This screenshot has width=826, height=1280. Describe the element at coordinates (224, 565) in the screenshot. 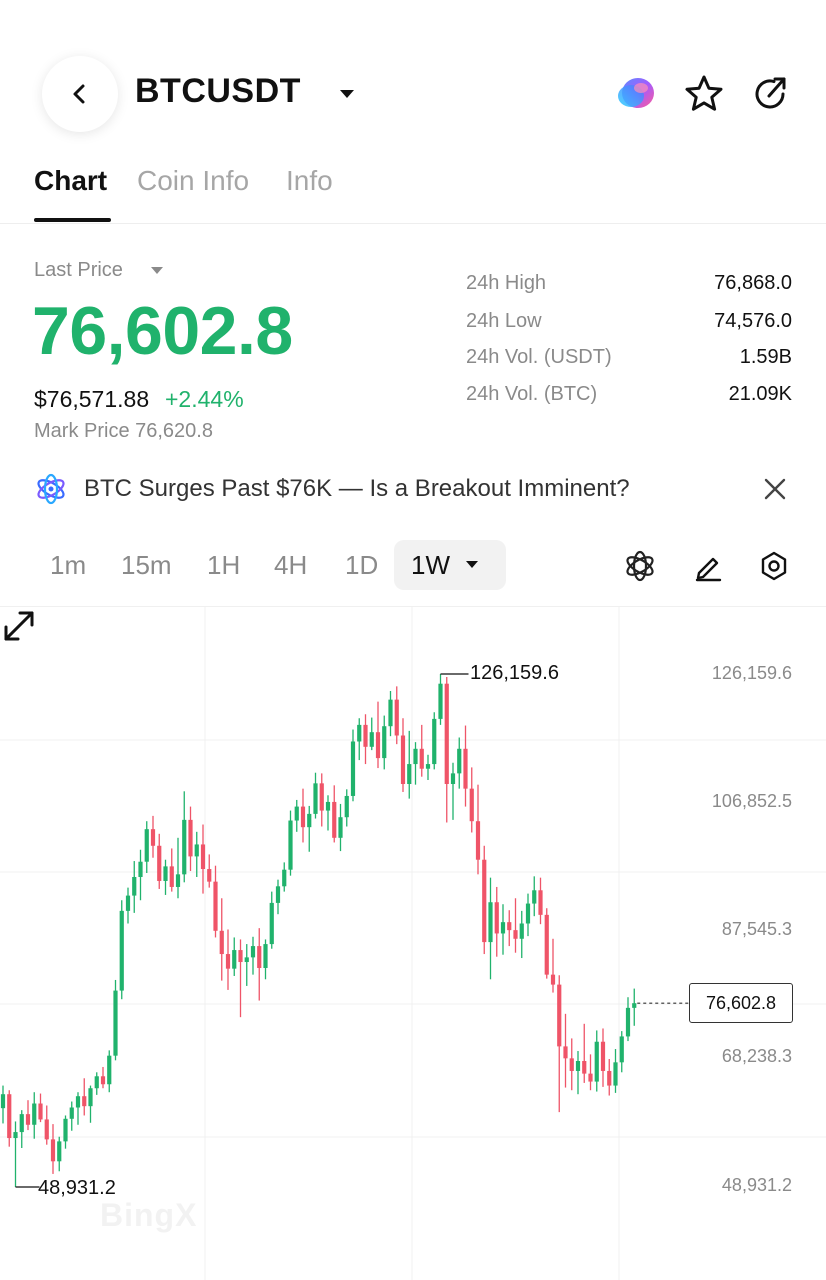

I see `interval-1h: 1H` at that location.